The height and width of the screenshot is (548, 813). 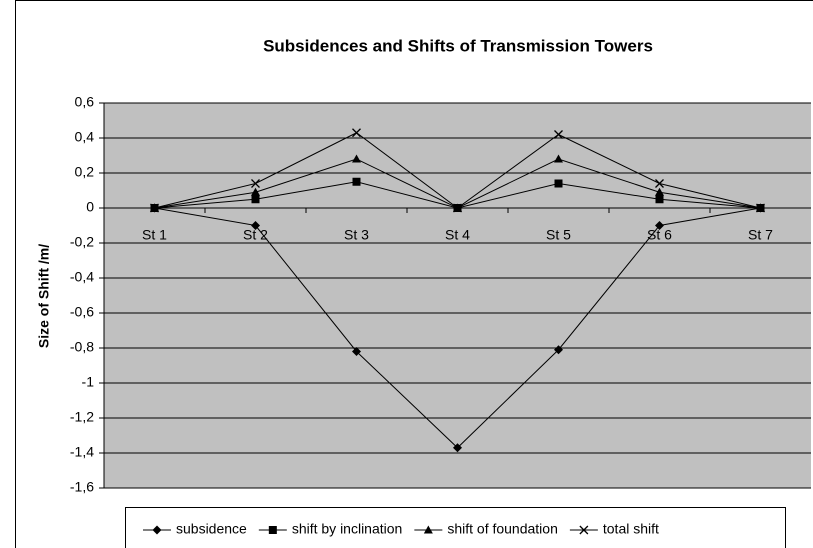 I want to click on y-tick-label: 0,2, so click(x=85, y=172).